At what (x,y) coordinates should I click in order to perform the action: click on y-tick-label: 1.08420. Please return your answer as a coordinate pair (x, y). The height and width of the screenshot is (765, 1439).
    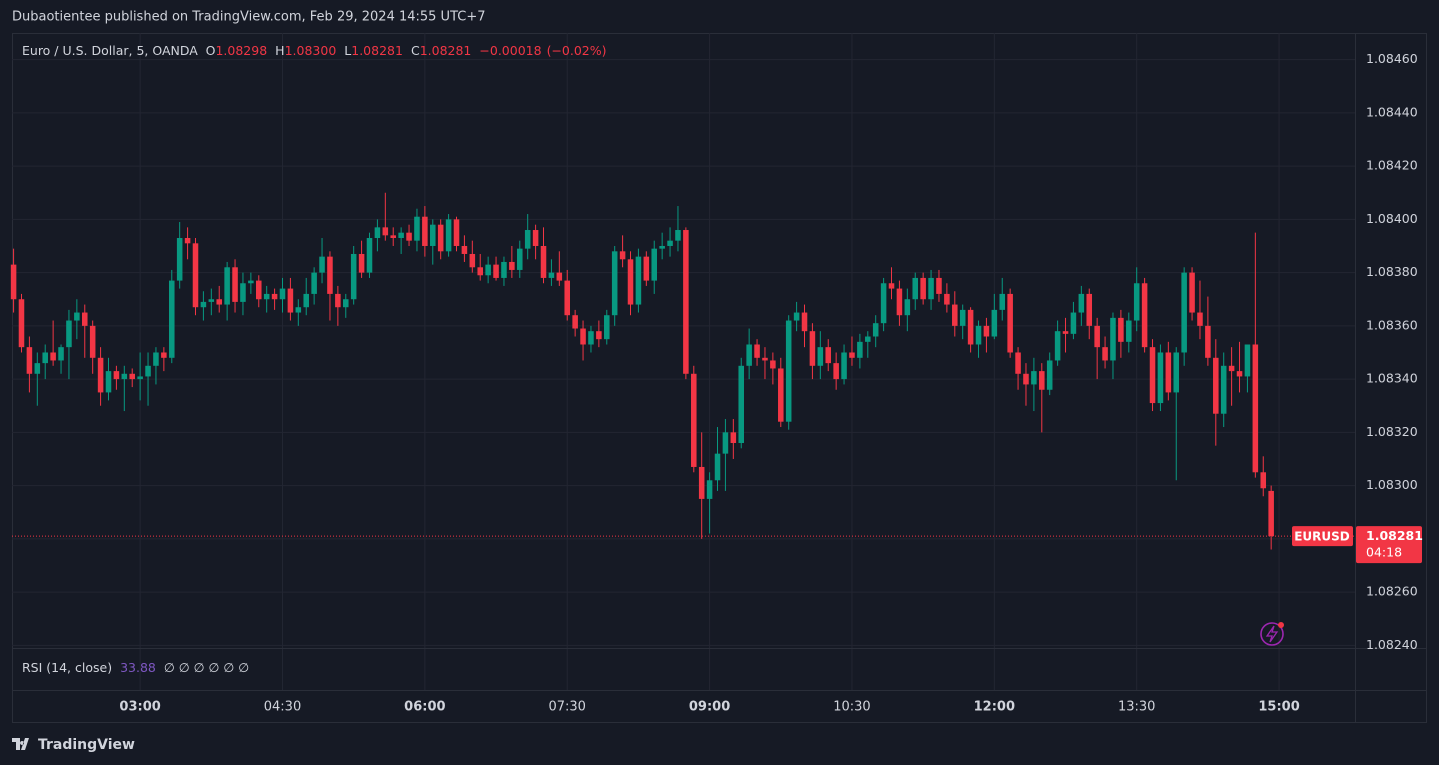
    Looking at the image, I should click on (1392, 165).